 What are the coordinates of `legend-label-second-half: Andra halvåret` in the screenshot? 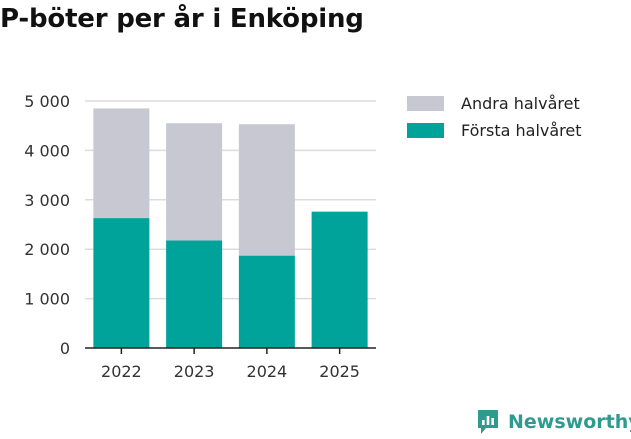 It's located at (520, 103).